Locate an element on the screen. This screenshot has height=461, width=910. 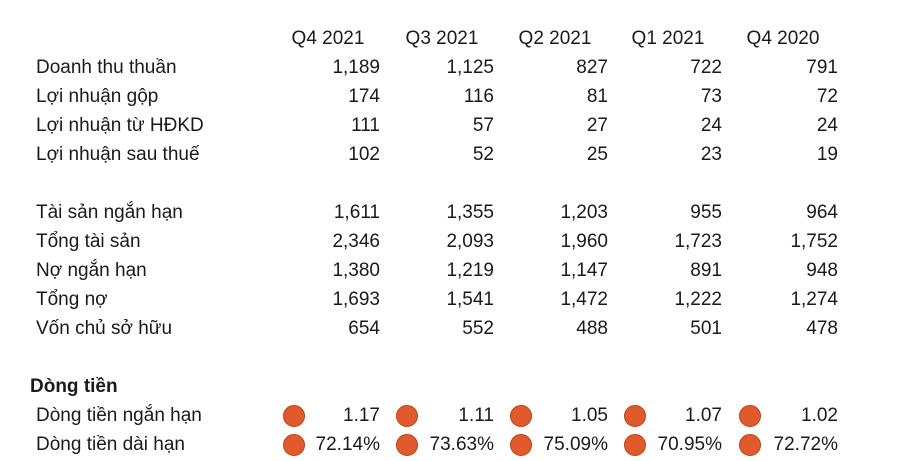
table-cell: 827 is located at coordinates (592, 67).